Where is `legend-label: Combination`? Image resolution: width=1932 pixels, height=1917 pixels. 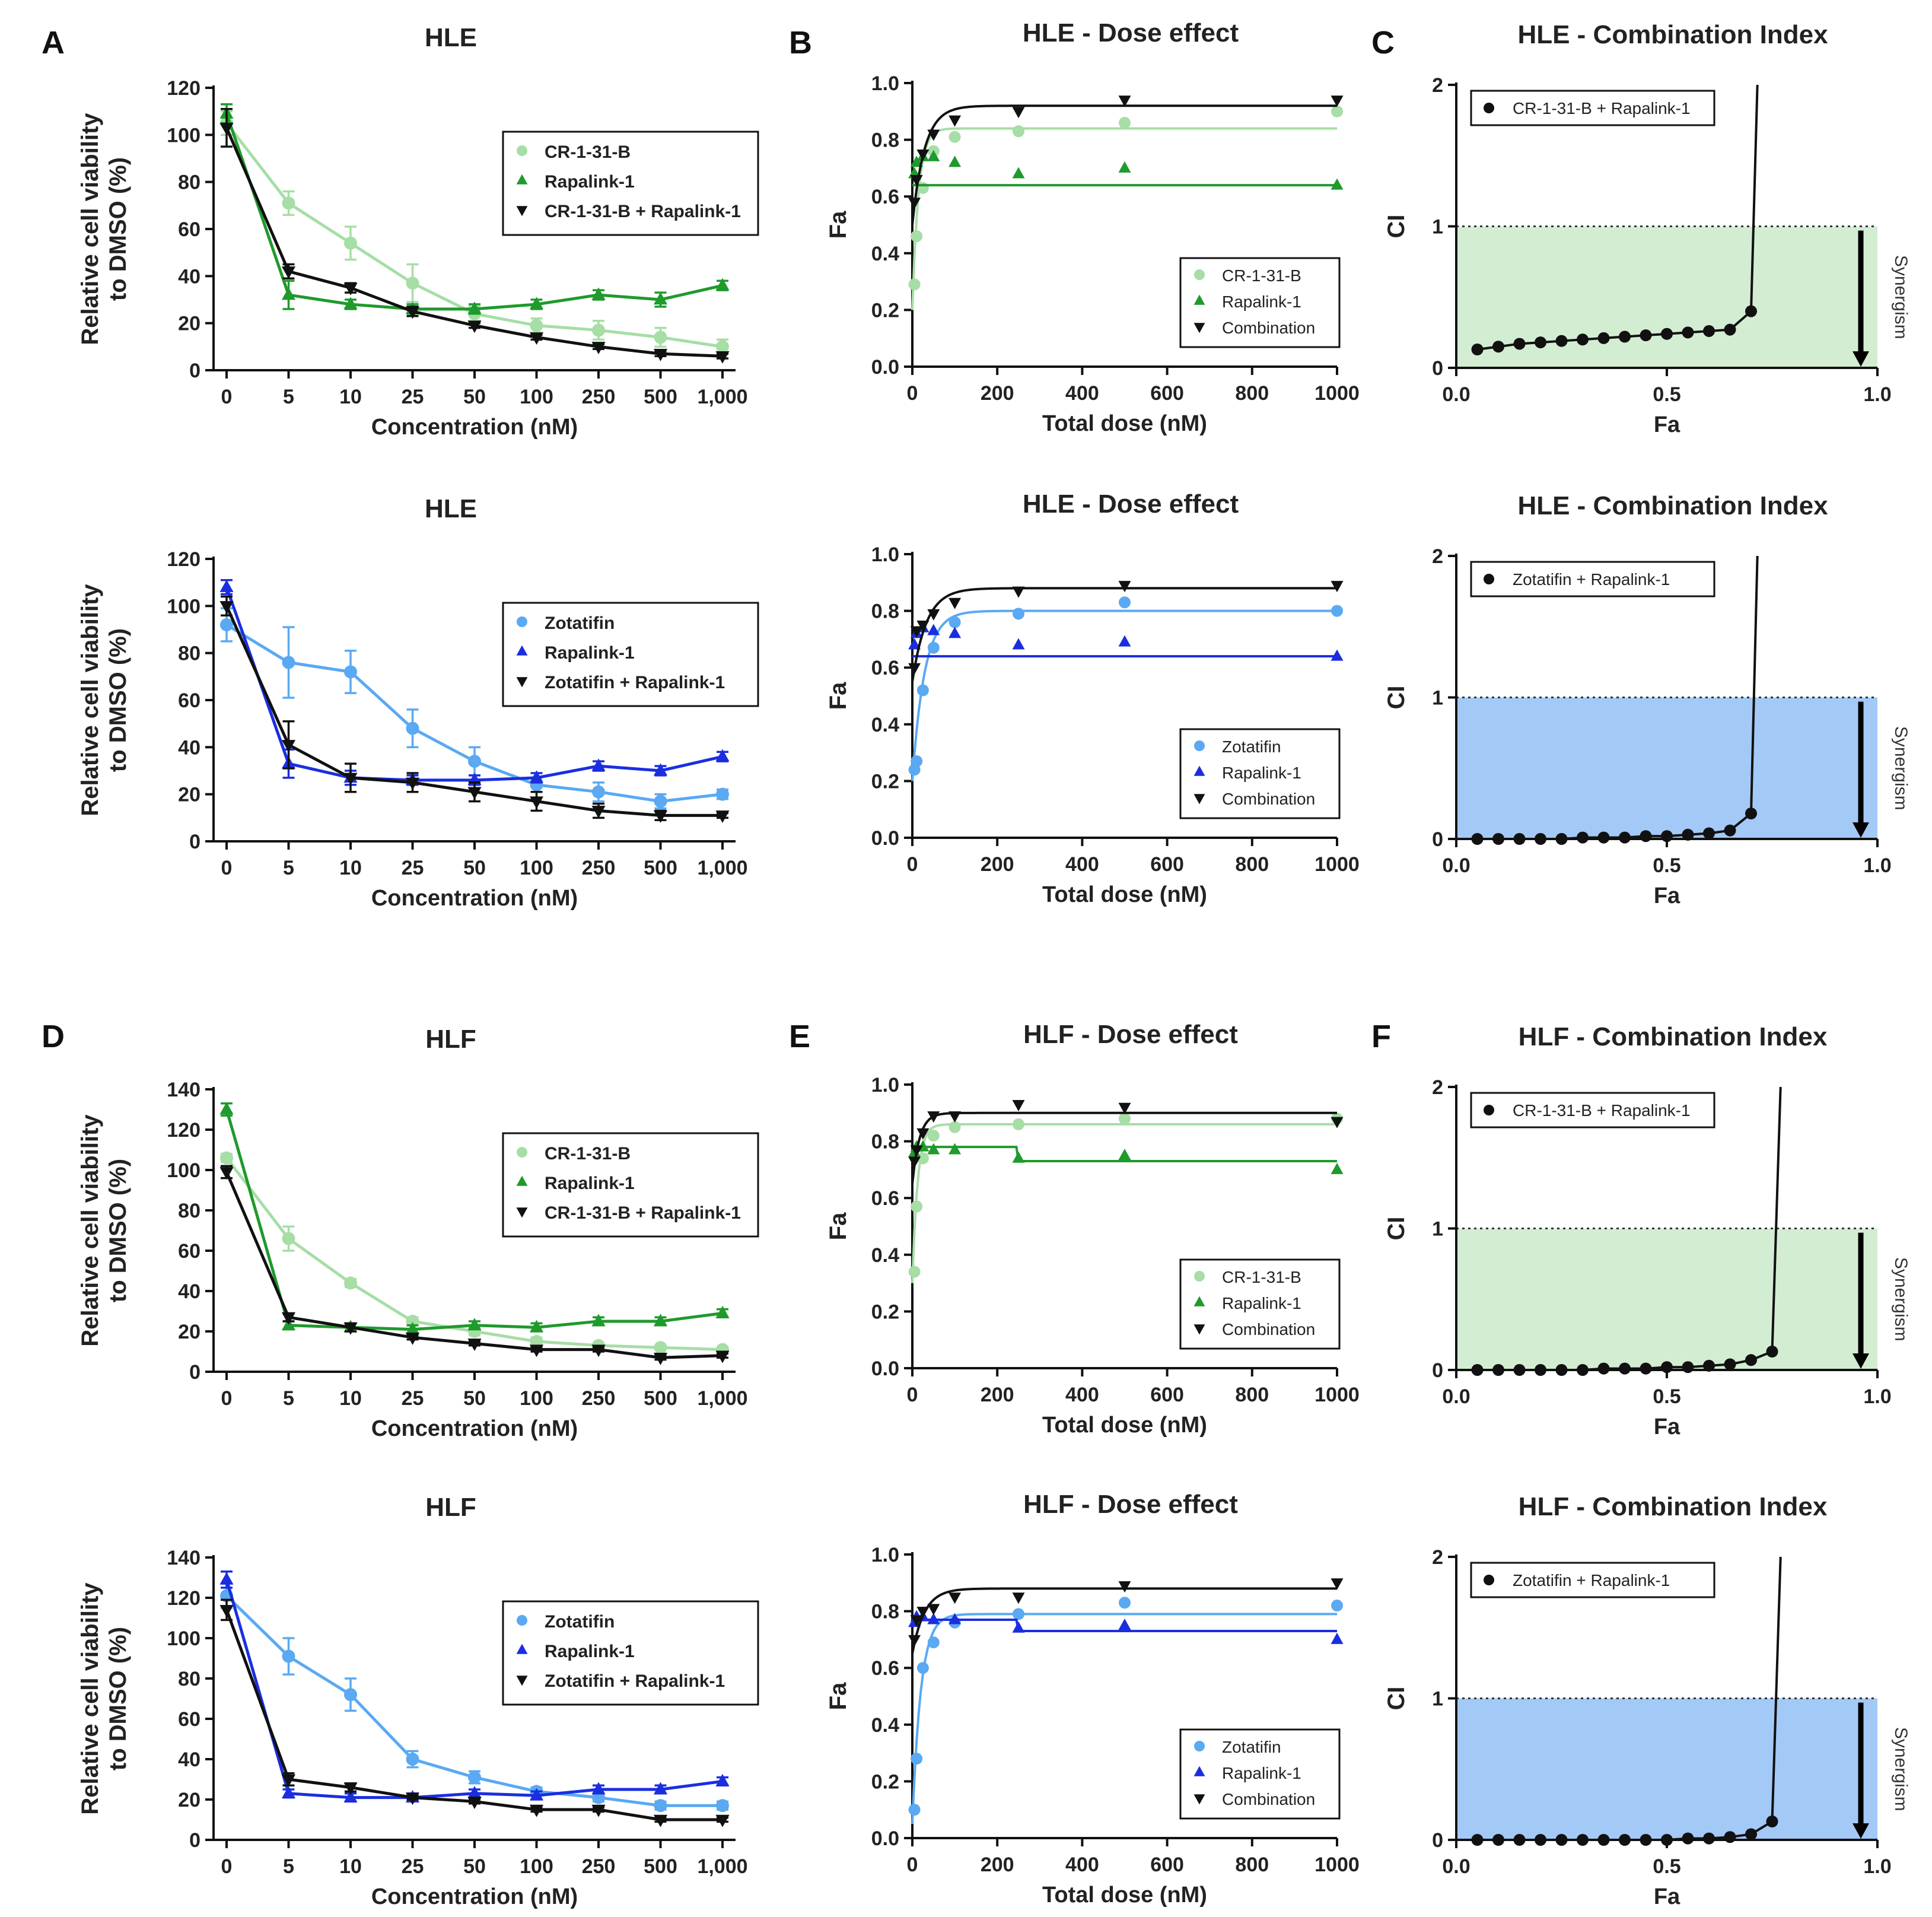
legend-label: Combination is located at coordinates (1268, 328).